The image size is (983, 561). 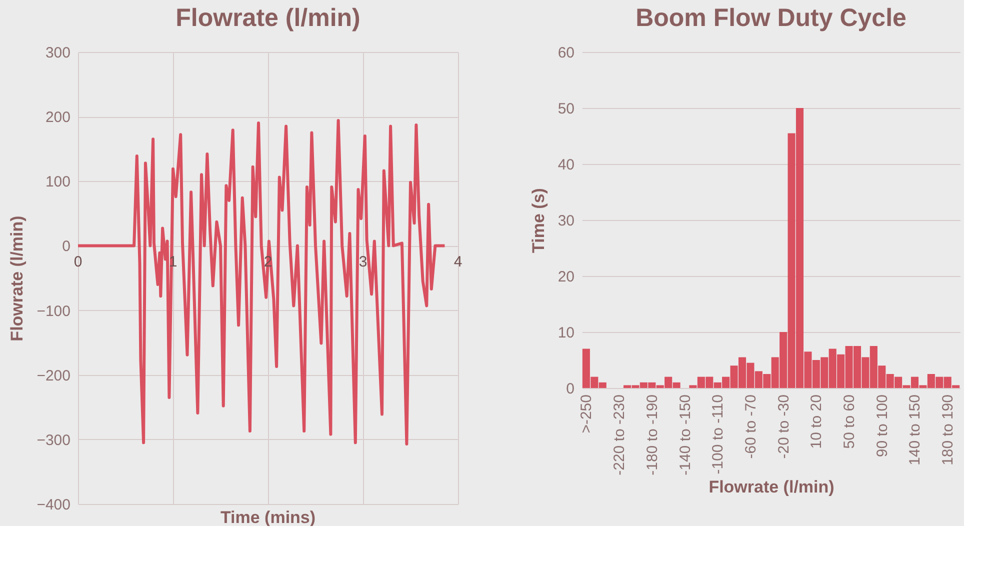 What do you see at coordinates (57, 53) in the screenshot?
I see `y-tick-label: 300` at bounding box center [57, 53].